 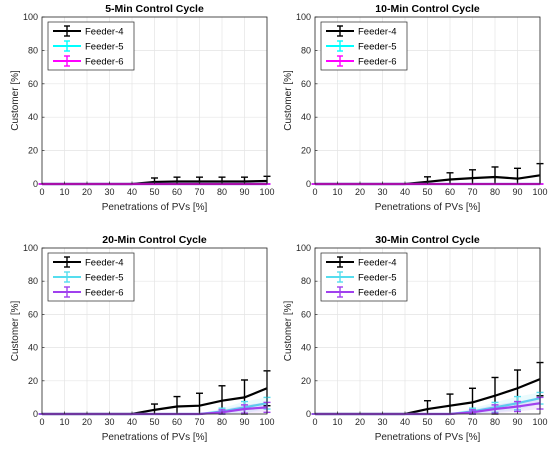 What do you see at coordinates (154, 9) in the screenshot?
I see `chart-title: 5-Min Control Cycle` at bounding box center [154, 9].